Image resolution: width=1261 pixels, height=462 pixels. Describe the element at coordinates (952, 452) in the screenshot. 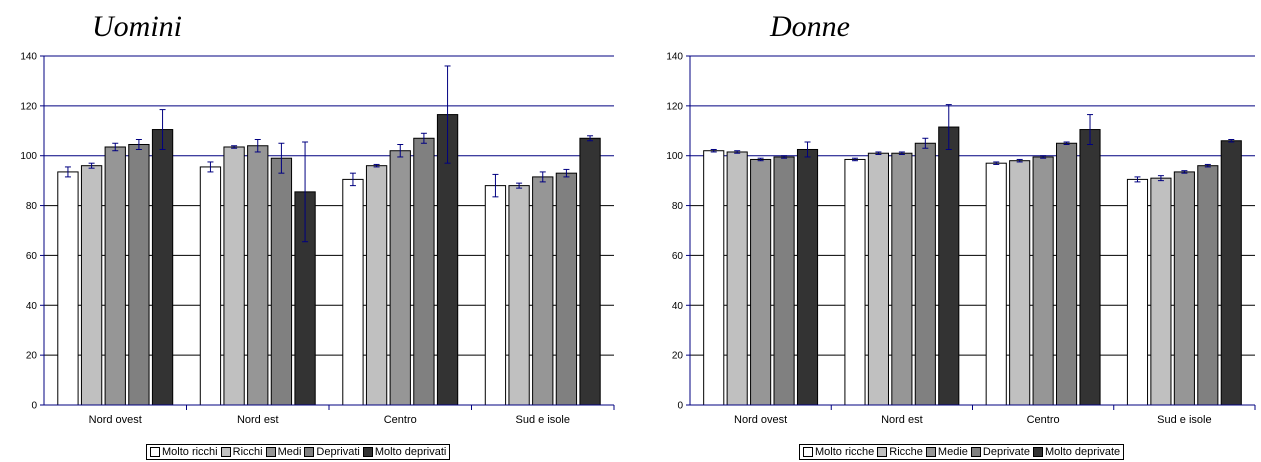

I see `legend-label: Medie` at that location.